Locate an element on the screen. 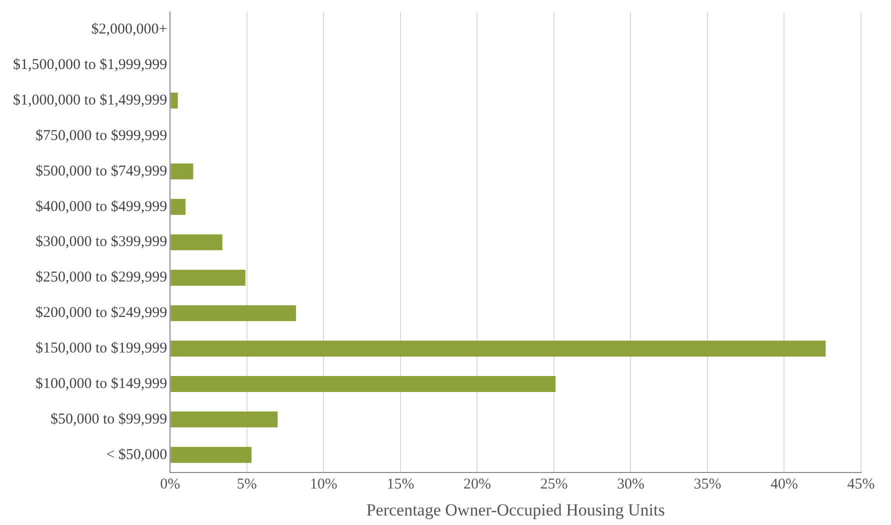 This screenshot has height=525, width=891. y-tick-label: $400,000 to $499,999 is located at coordinates (101, 206).